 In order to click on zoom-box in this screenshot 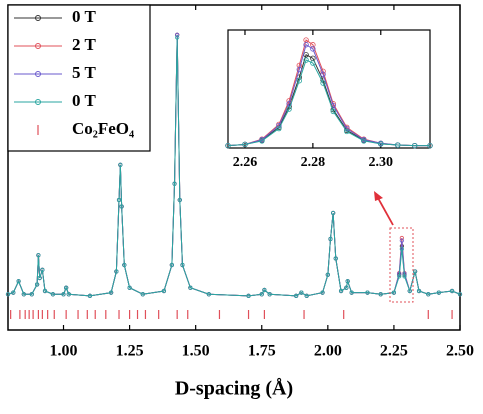, I will do `click(401, 265)`.